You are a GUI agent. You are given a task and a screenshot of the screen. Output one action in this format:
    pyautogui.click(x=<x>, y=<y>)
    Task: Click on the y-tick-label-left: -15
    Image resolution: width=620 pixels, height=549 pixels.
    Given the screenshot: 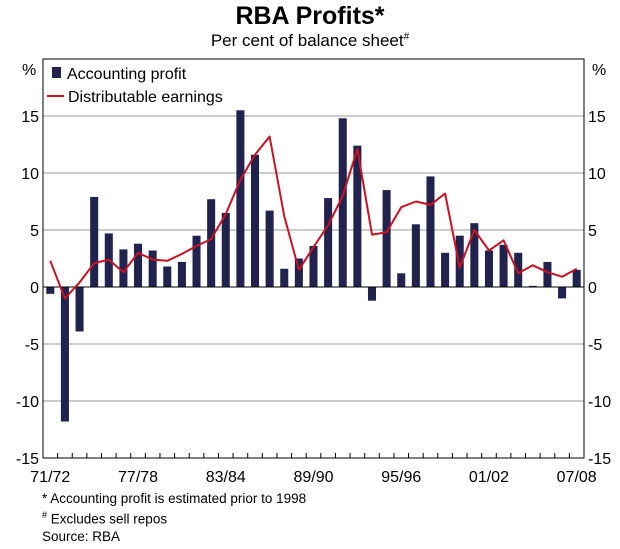 What is the action you would take?
    pyautogui.click(x=27, y=459)
    